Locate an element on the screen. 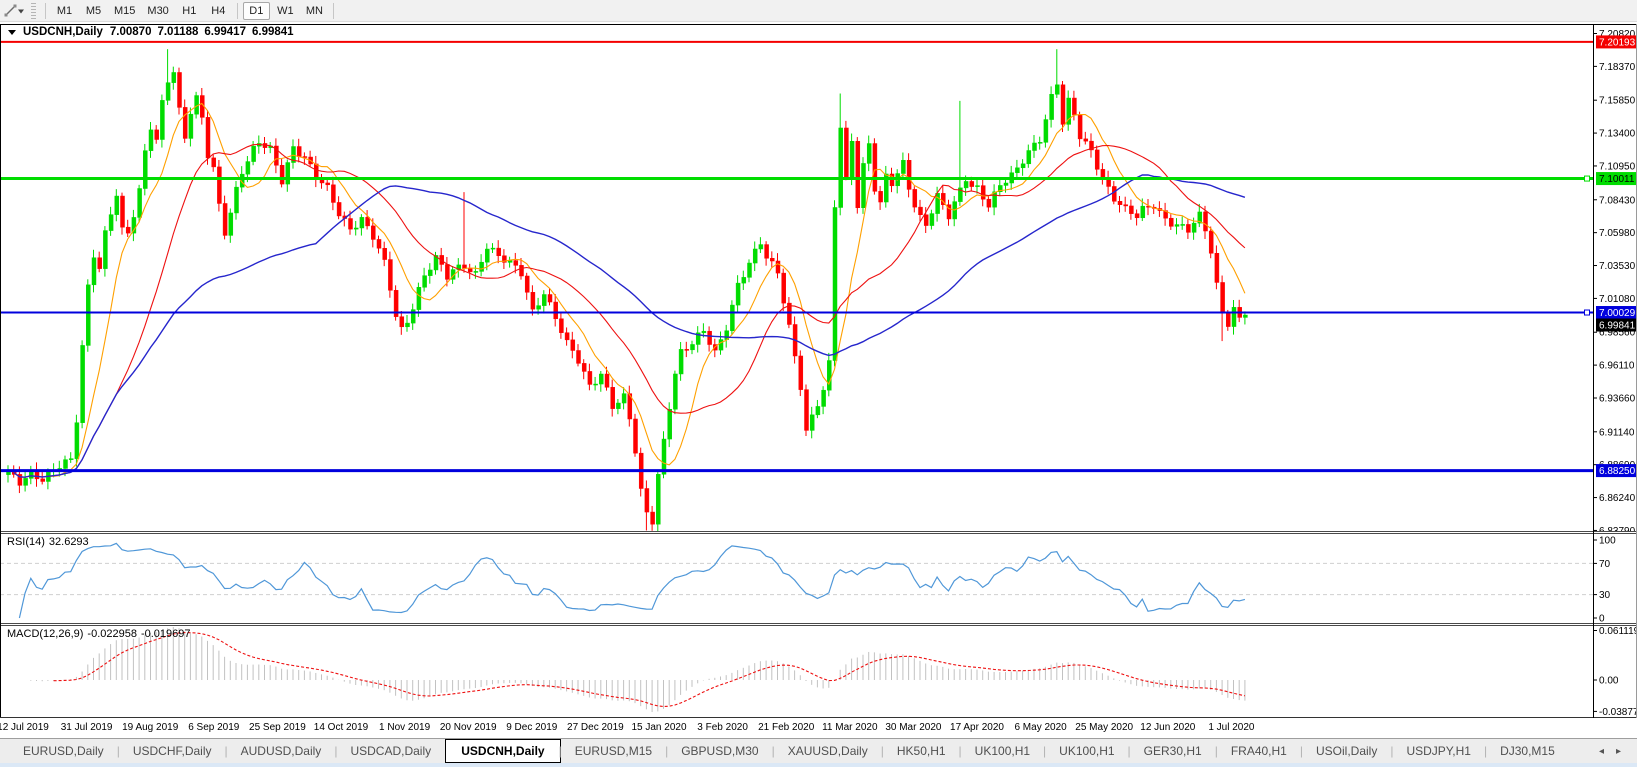  date-label: 12 Jun 2020 is located at coordinates (1168, 727).